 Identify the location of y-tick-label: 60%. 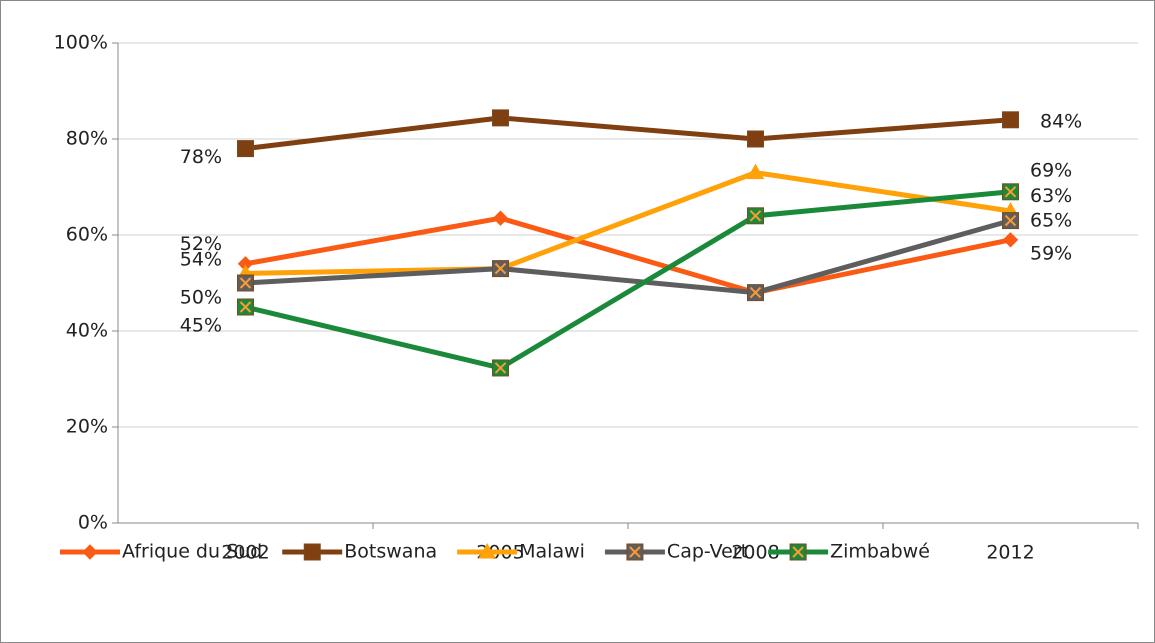
(87, 235).